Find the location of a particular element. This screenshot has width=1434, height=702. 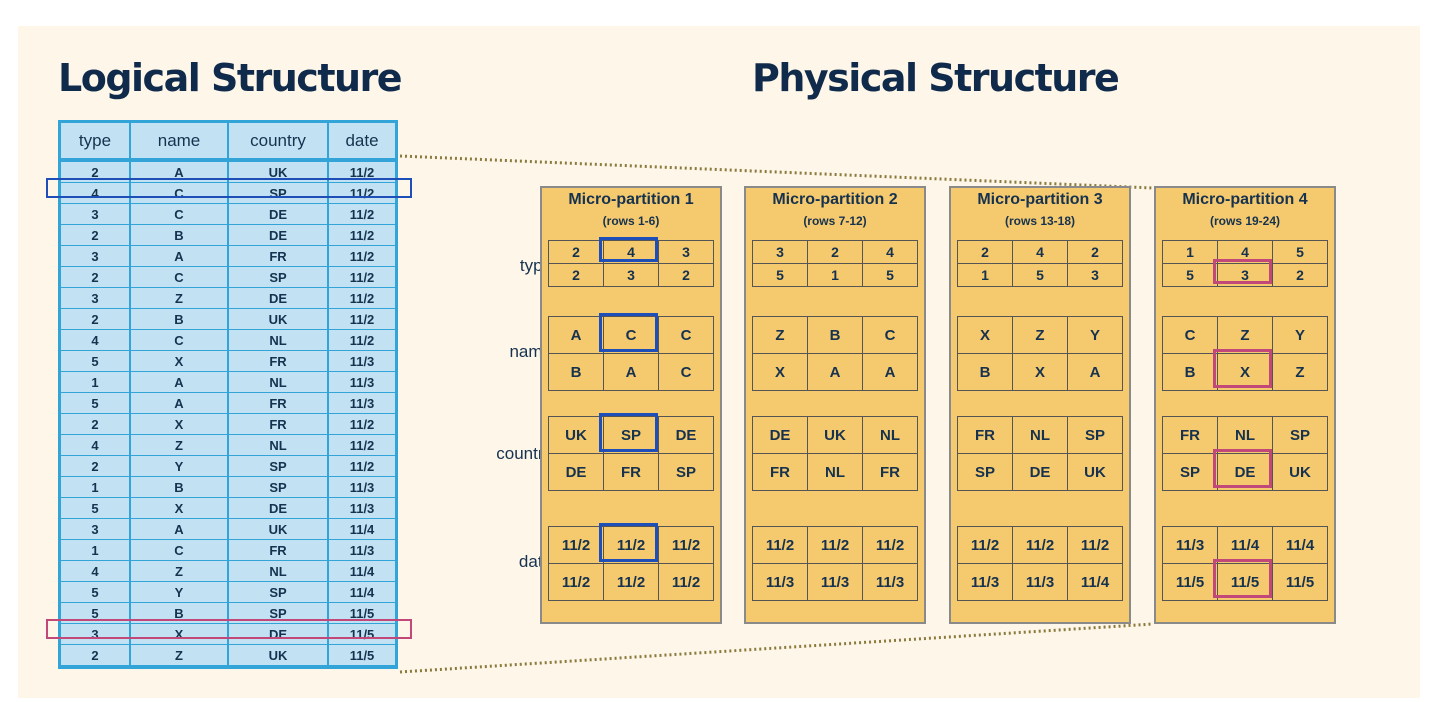

table-cell: 3 is located at coordinates (96, 634).